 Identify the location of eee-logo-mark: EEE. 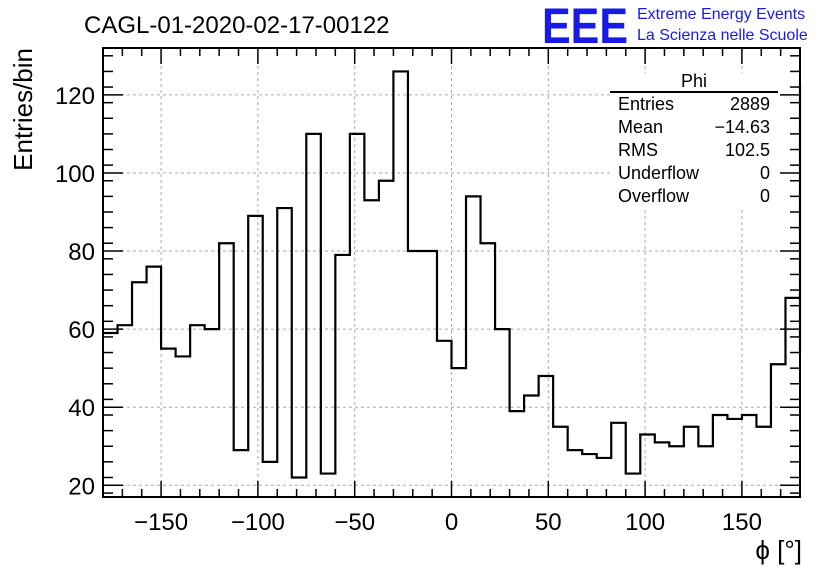
(585, 27).